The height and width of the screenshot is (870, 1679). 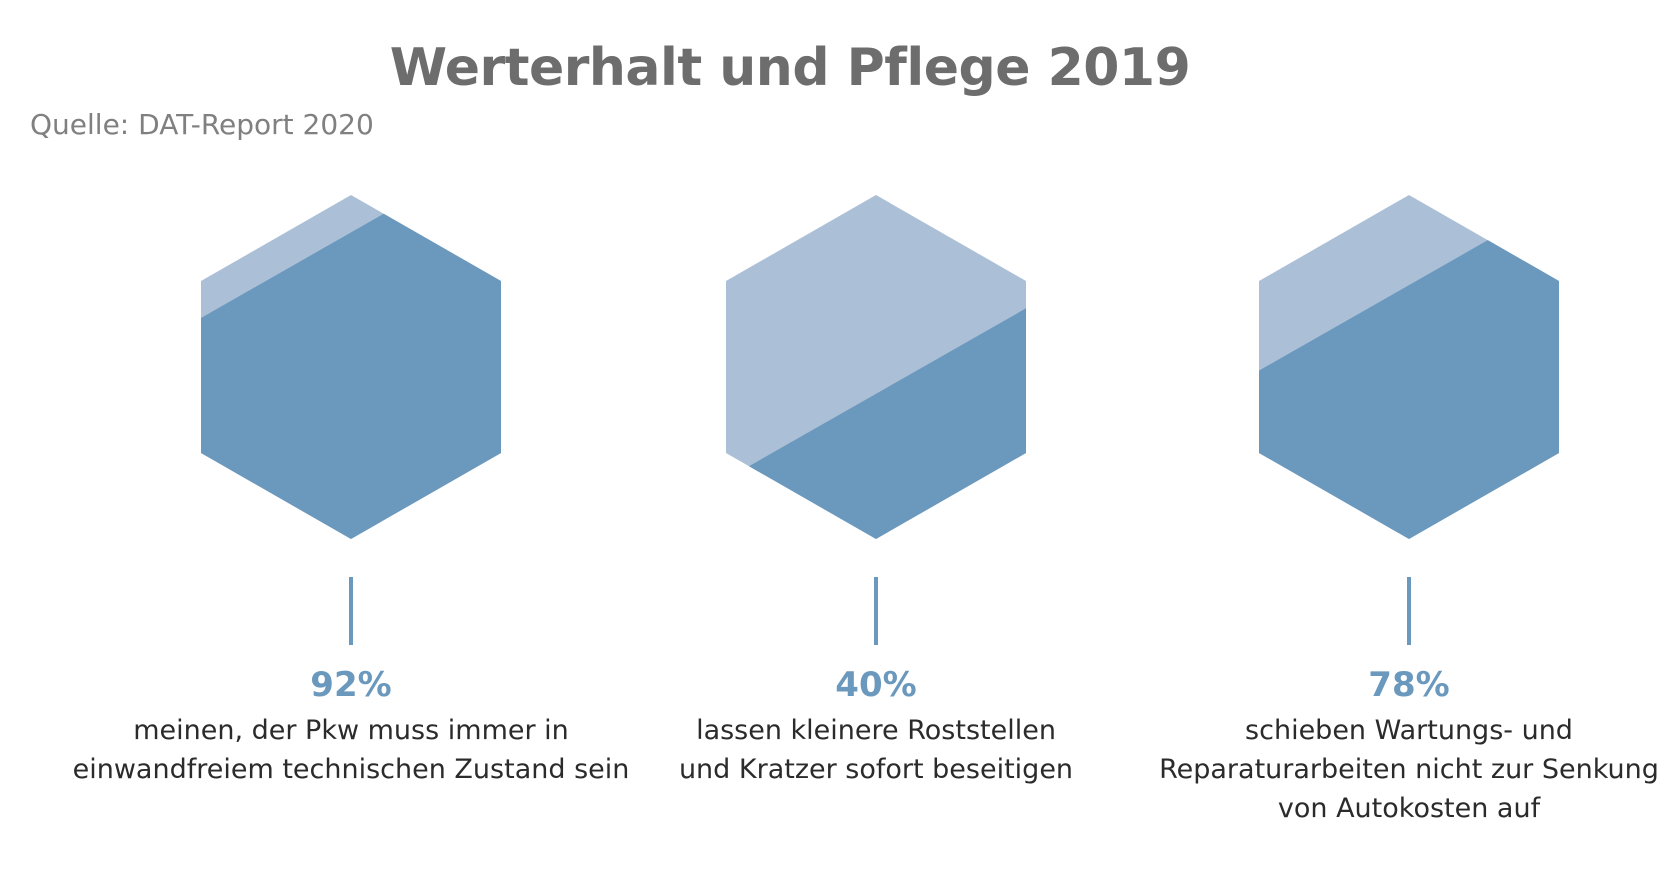 What do you see at coordinates (1409, 730) in the screenshot?
I see `description-line: schieben Wartungs- und` at bounding box center [1409, 730].